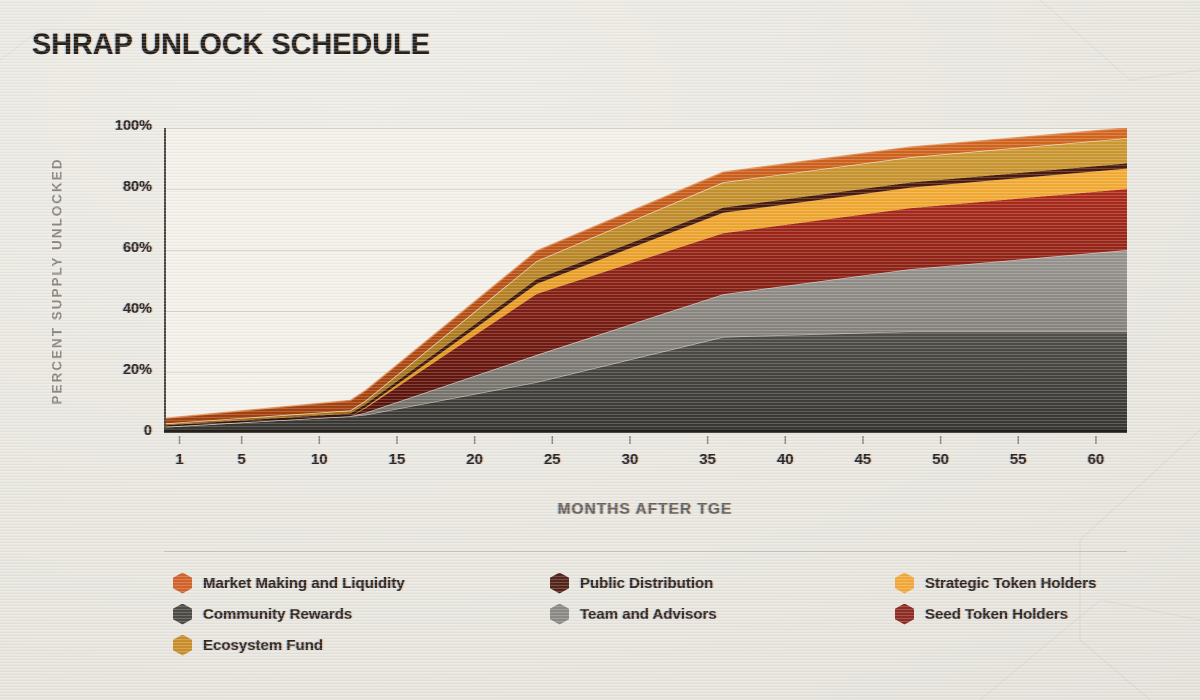  Describe the element at coordinates (940, 459) in the screenshot. I see `x-tick-label: 50` at that location.